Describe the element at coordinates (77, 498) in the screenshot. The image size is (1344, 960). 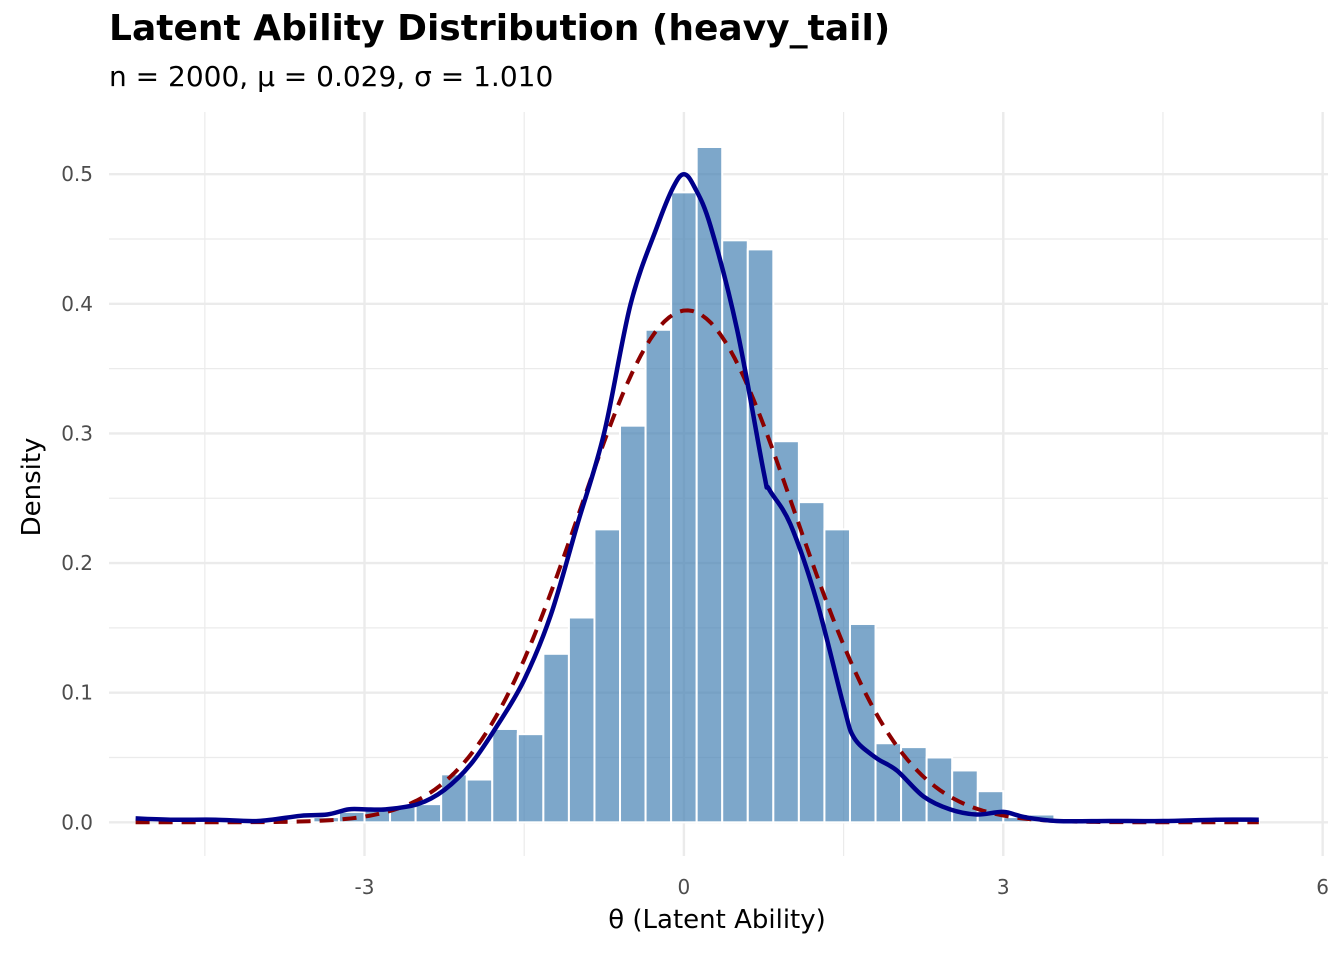
I see `y-axis-ticks: 0.0 0.1 0.2 0.3 0.4 0.5` at that location.